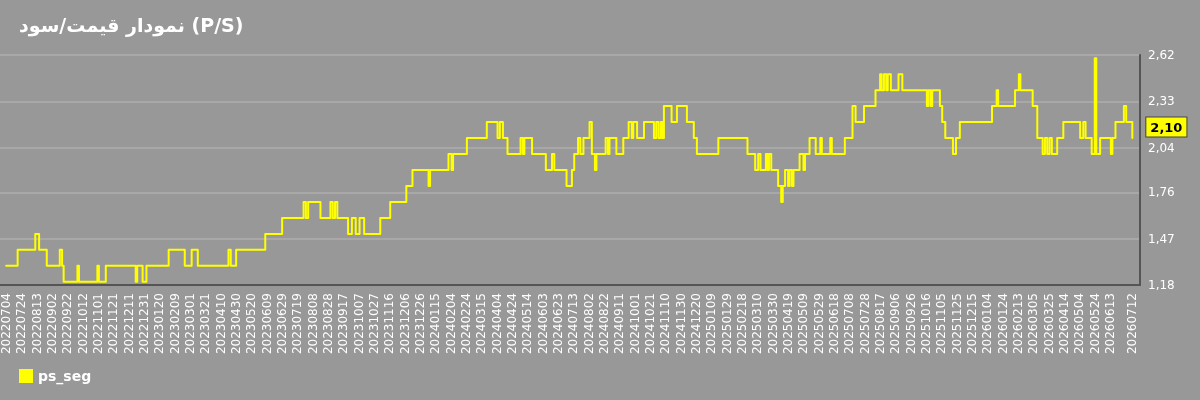  Describe the element at coordinates (1018, 324) in the screenshot. I see `x-tick-label: 20260213` at that location.